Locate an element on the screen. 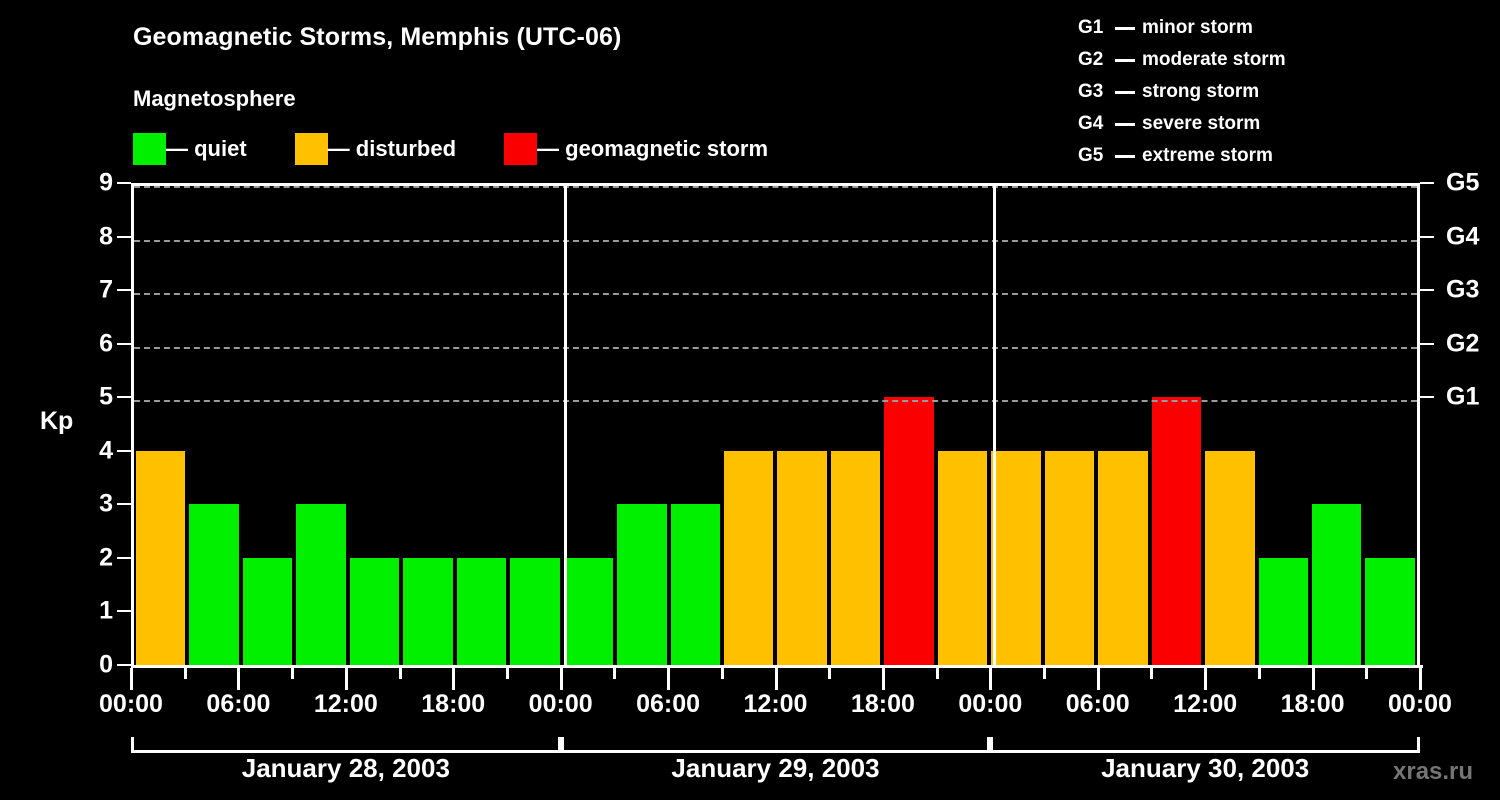 Image resolution: width=1500 pixels, height=800 pixels. y-tick-label-9: 9 is located at coordinates (106, 182).